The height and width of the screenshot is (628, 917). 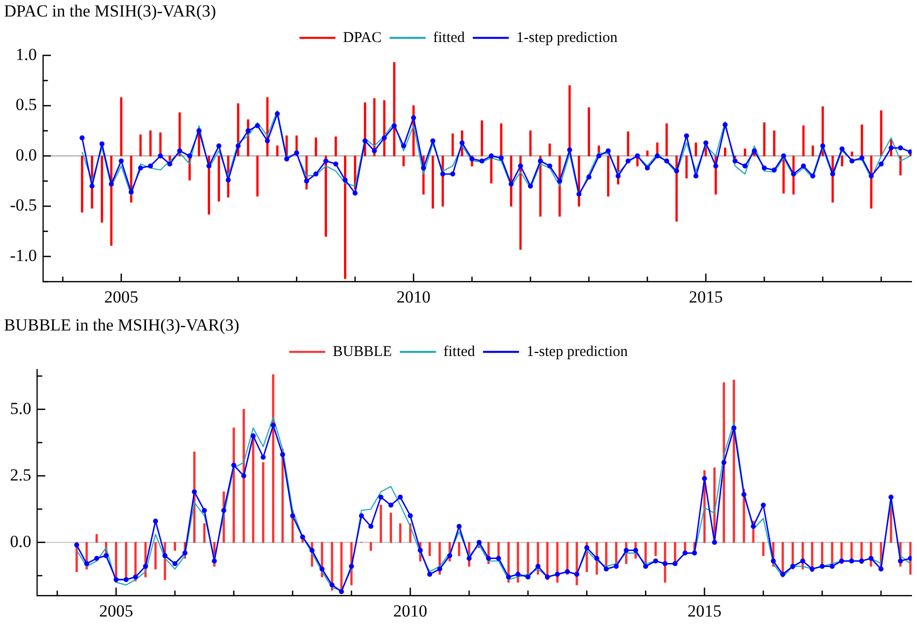 I want to click on y-tick-label: -0.5, so click(x=23, y=205).